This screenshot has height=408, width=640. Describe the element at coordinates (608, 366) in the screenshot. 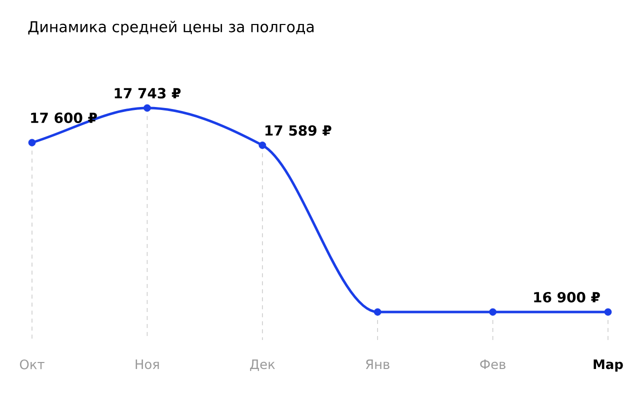

I see `x-tick-label: Мар` at that location.